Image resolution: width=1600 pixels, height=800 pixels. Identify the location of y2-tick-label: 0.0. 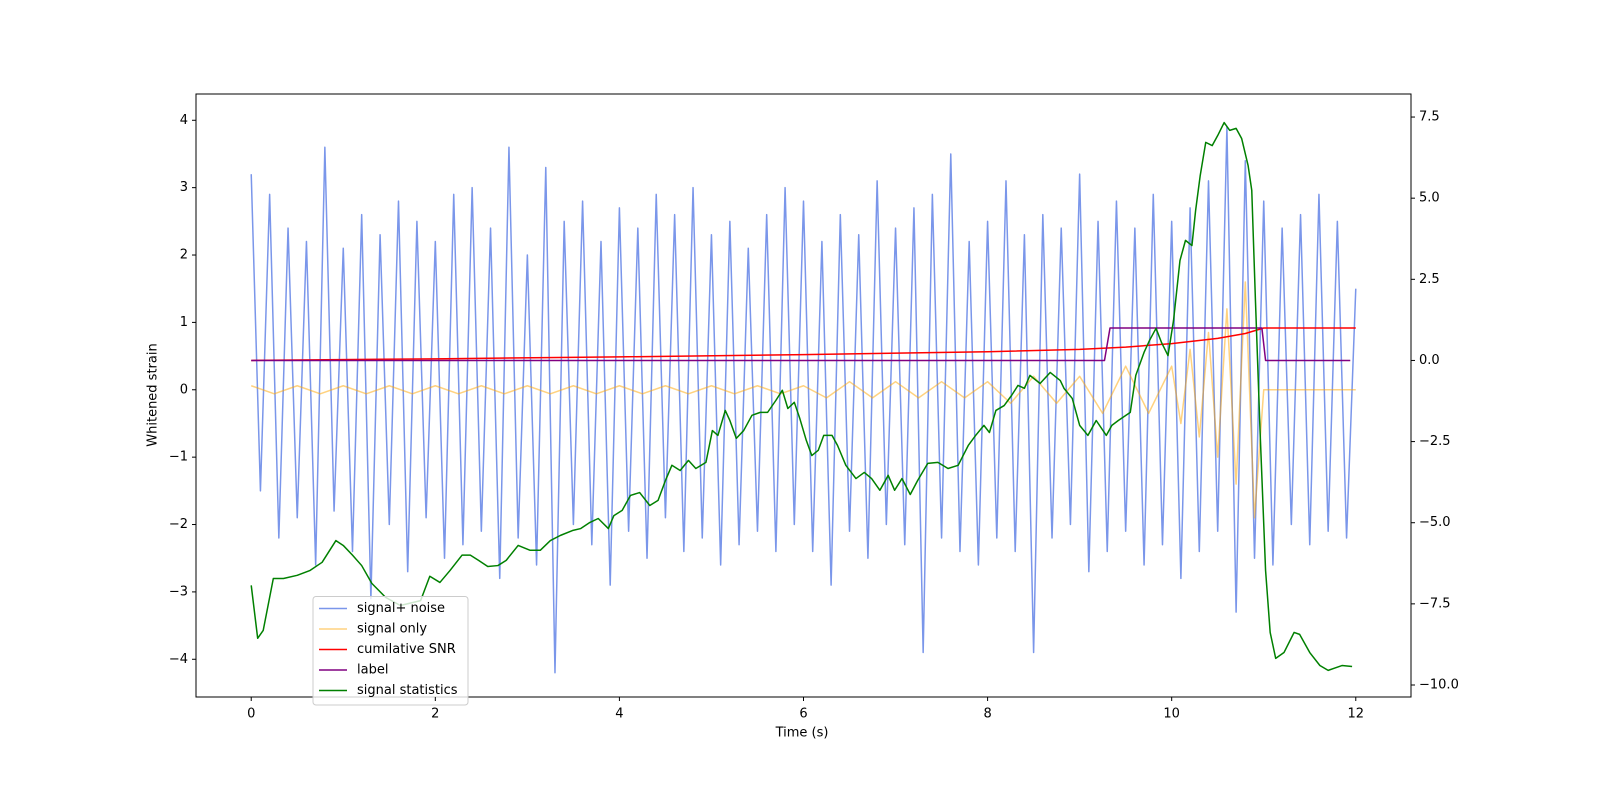
(1429, 360).